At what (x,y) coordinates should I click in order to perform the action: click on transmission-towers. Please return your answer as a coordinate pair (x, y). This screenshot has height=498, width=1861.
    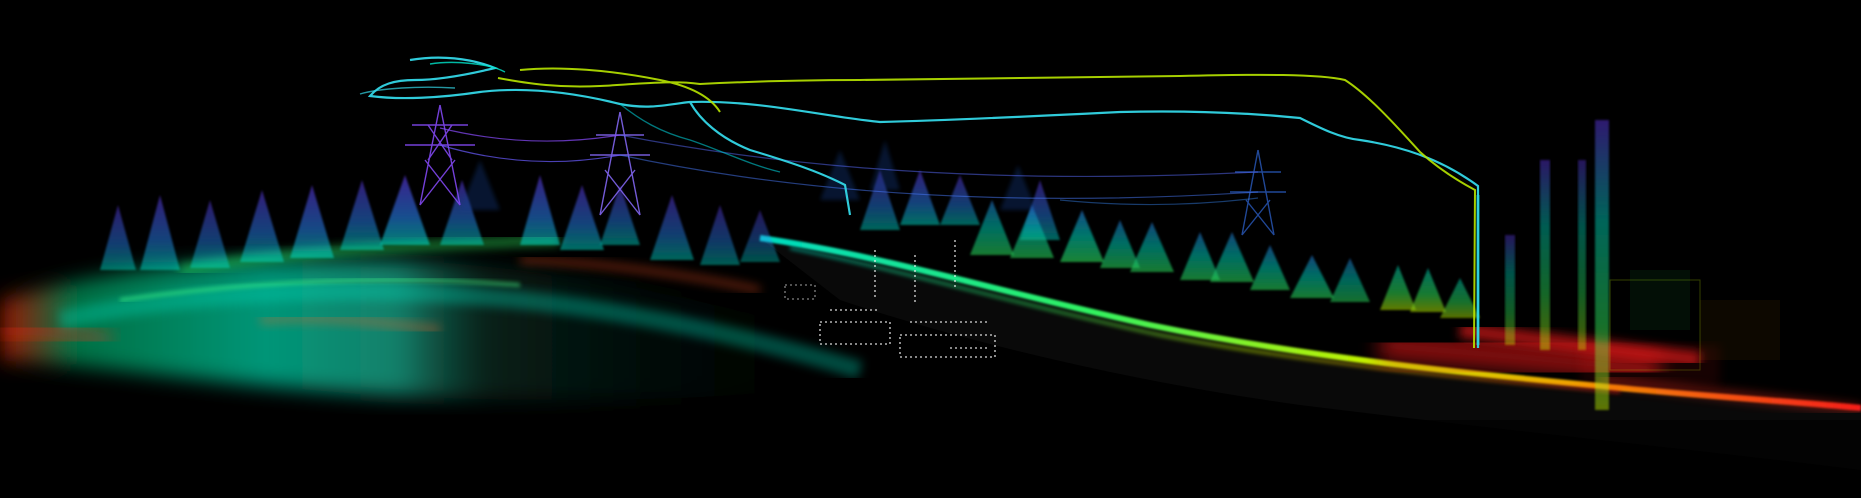
    Looking at the image, I should click on (845, 170).